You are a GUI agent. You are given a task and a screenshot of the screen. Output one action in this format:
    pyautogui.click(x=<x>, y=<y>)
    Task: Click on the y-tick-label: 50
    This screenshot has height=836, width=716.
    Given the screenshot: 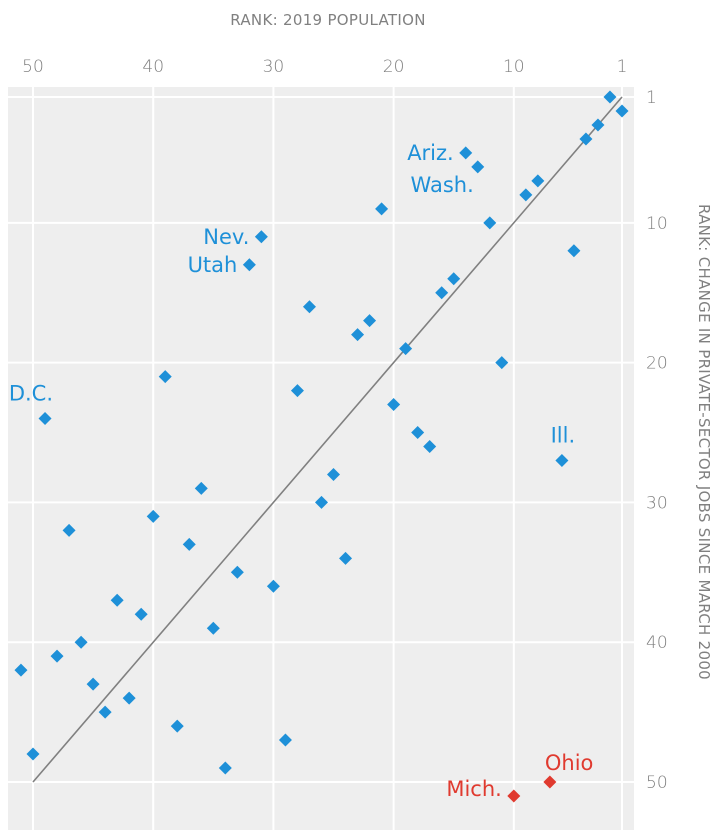 What is the action you would take?
    pyautogui.click(x=657, y=783)
    